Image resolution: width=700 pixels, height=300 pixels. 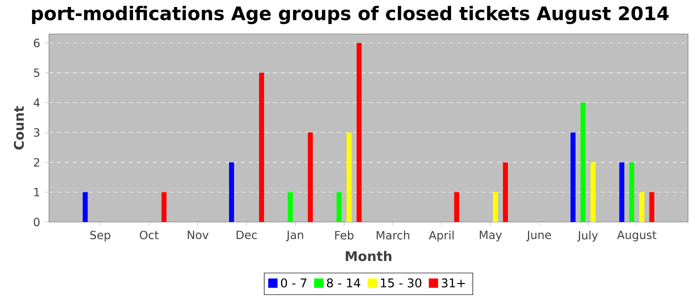 What do you see at coordinates (149, 235) in the screenshot?
I see `x-tick-label: Oct` at bounding box center [149, 235].